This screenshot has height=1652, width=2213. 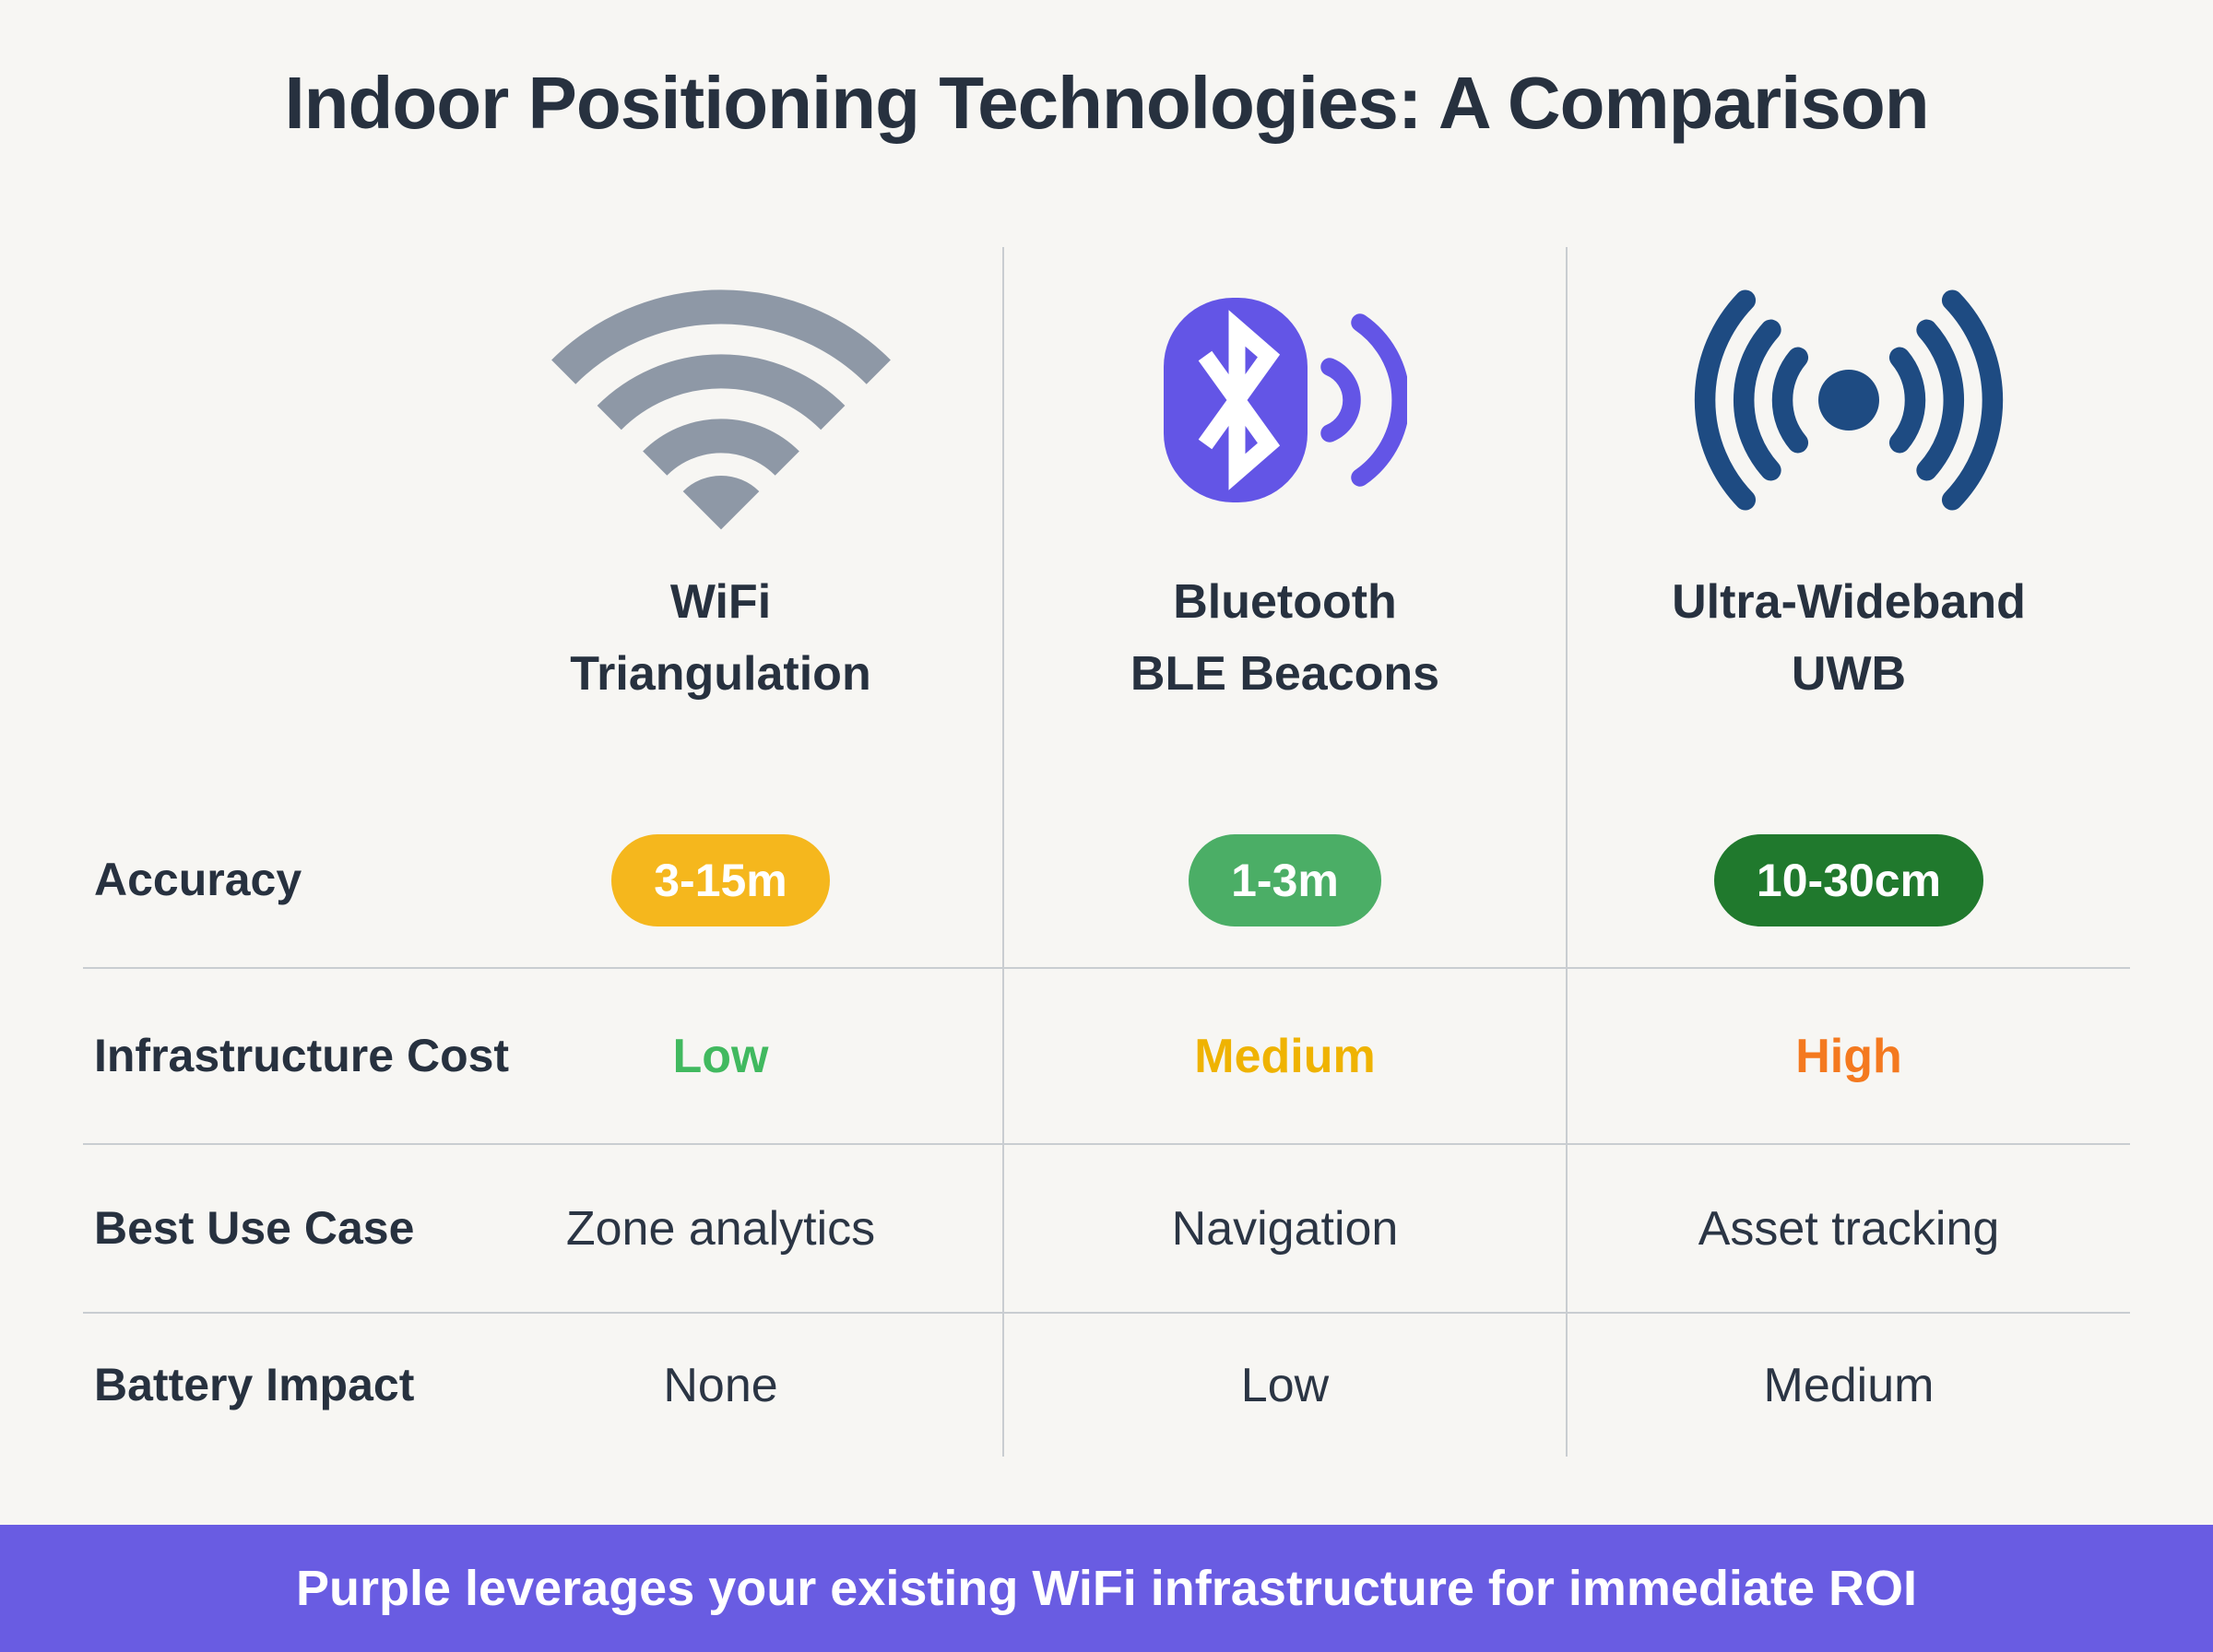 What do you see at coordinates (261, 673) in the screenshot?
I see `header-row-spacer` at bounding box center [261, 673].